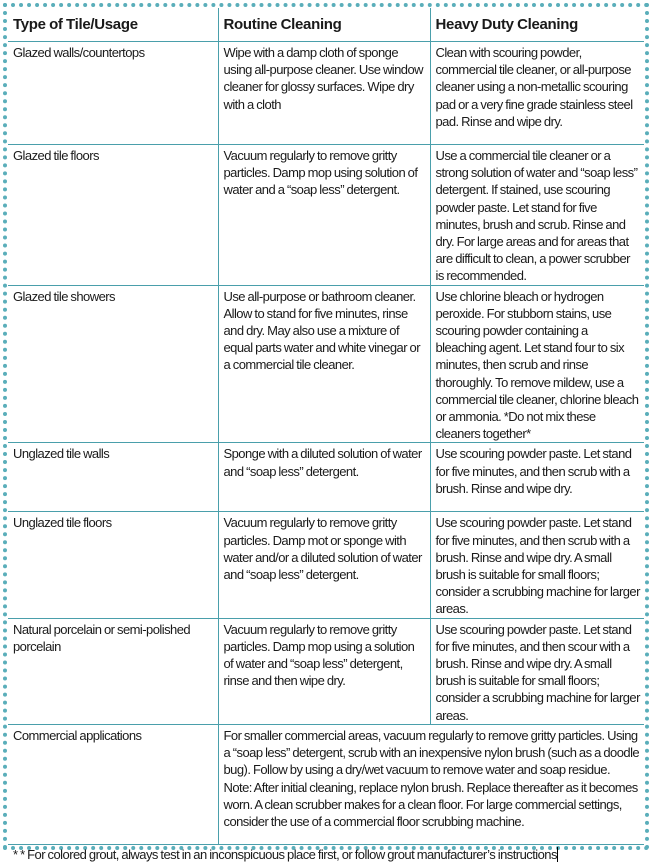  I want to click on cell-type: Commercial applications, so click(113, 784).